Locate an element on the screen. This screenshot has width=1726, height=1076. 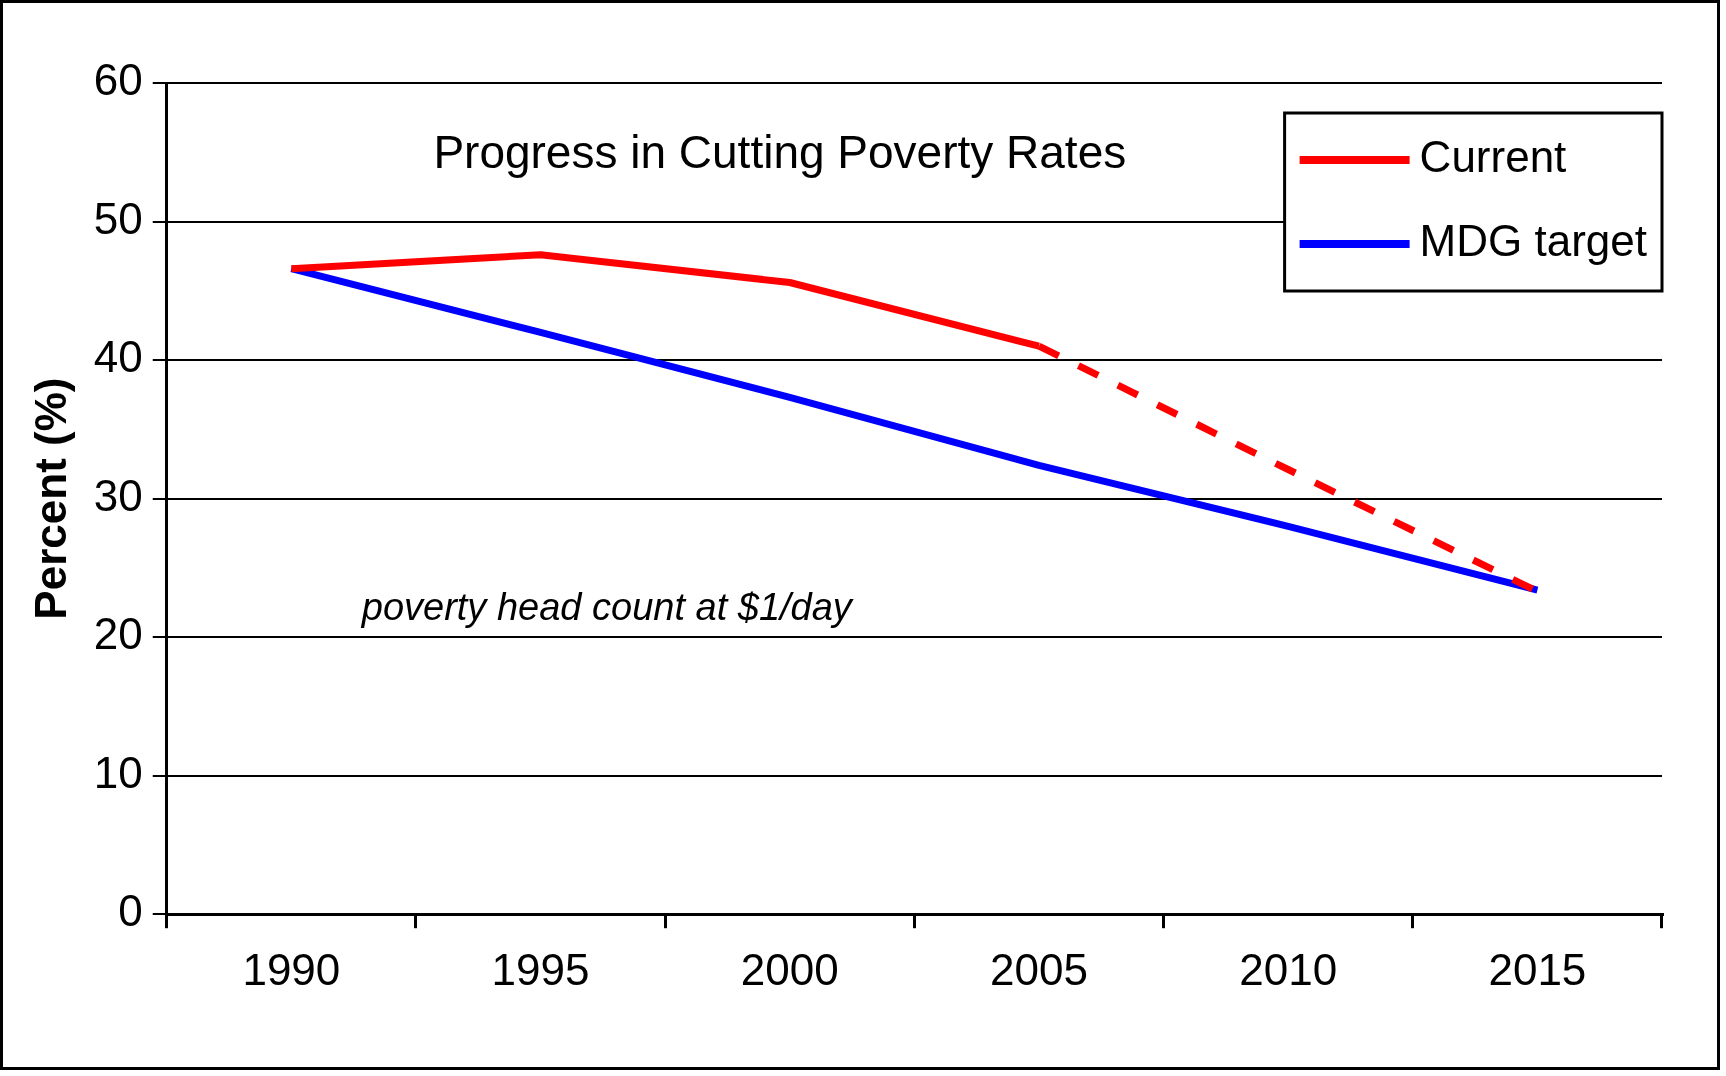
y-tick-label: 40 is located at coordinates (118, 357).